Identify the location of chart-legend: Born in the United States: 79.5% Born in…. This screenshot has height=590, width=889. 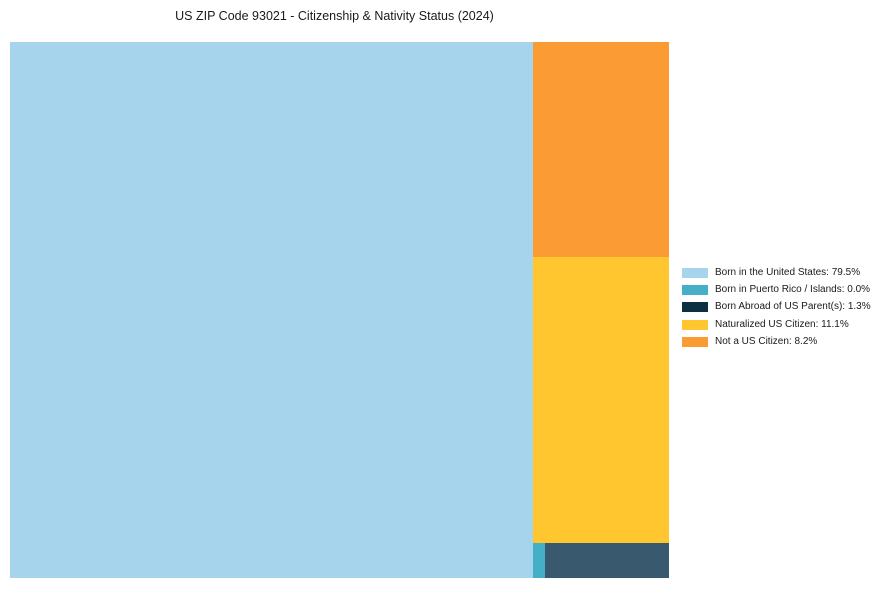
(782, 307).